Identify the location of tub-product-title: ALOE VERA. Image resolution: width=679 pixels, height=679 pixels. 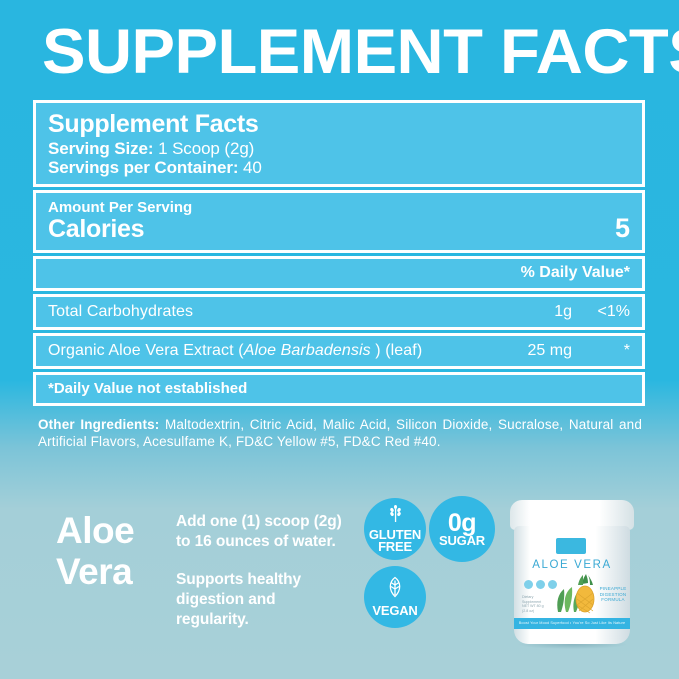
(572, 565).